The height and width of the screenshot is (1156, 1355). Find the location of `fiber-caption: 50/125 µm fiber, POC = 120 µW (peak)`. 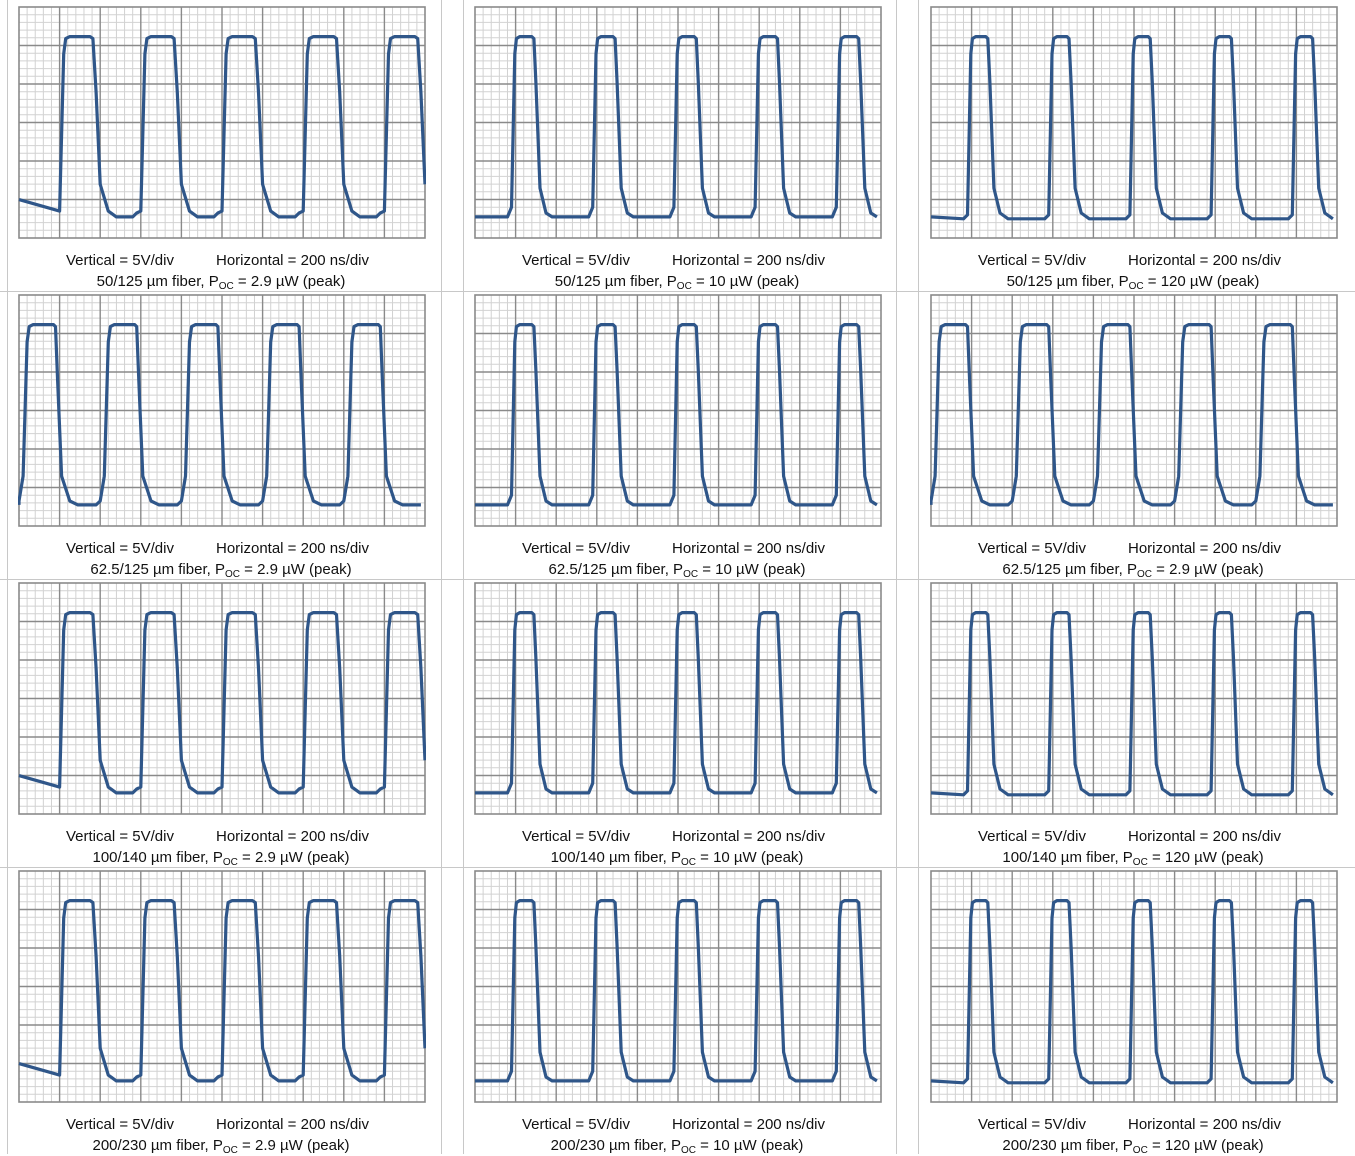

fiber-caption: 50/125 µm fiber, POC = 120 µW (peak) is located at coordinates (1133, 282).